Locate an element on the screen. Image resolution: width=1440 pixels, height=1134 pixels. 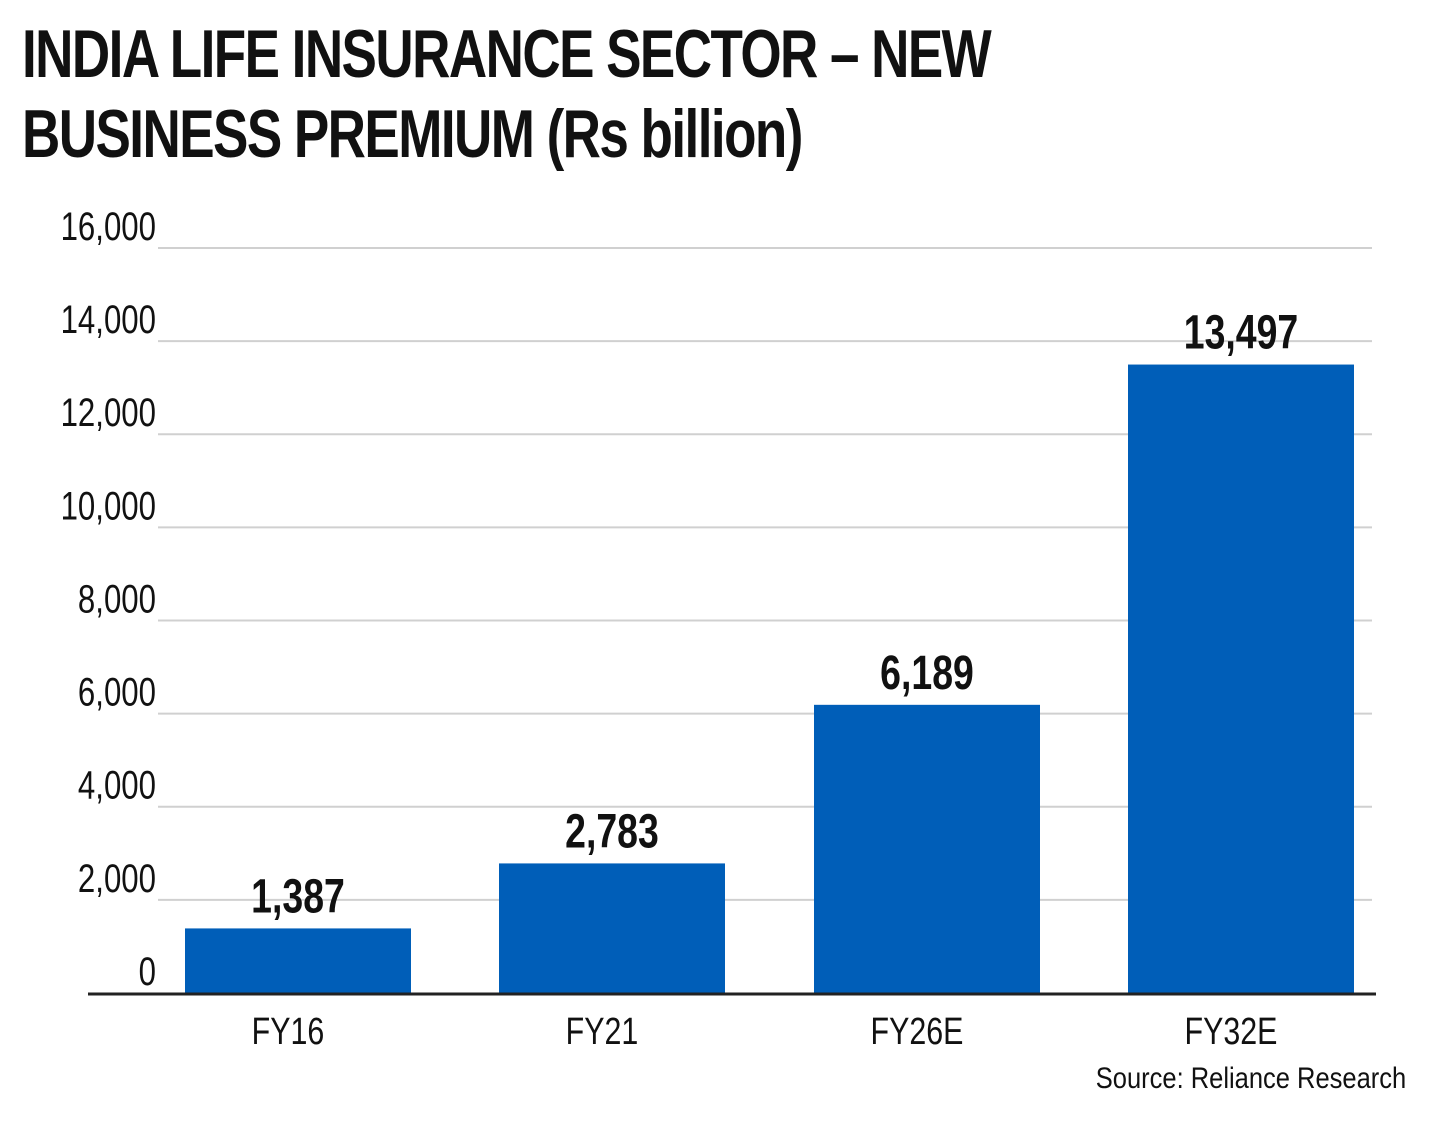
y-tick-label: 6,000 is located at coordinates (117, 692).